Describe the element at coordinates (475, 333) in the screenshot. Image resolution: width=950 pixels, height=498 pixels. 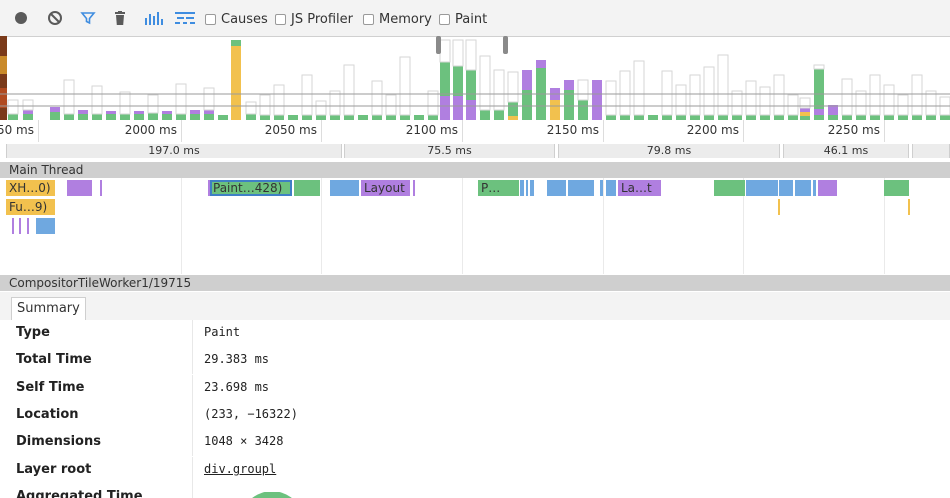
I see `detail-row-type: Type Paint` at that location.